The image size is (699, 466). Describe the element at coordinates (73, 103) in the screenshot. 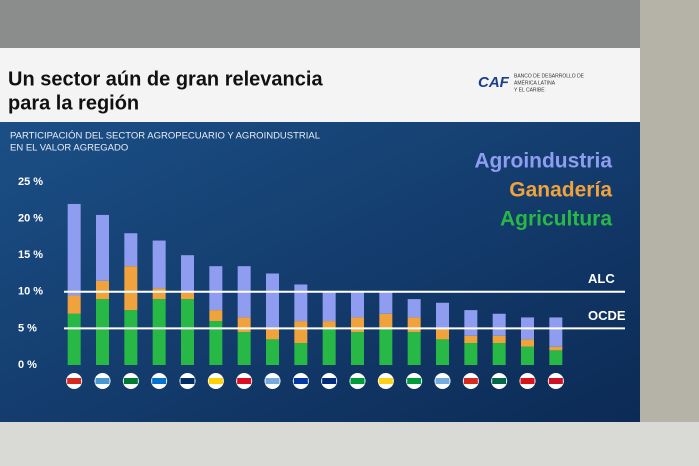

I see `title: para la región` at that location.